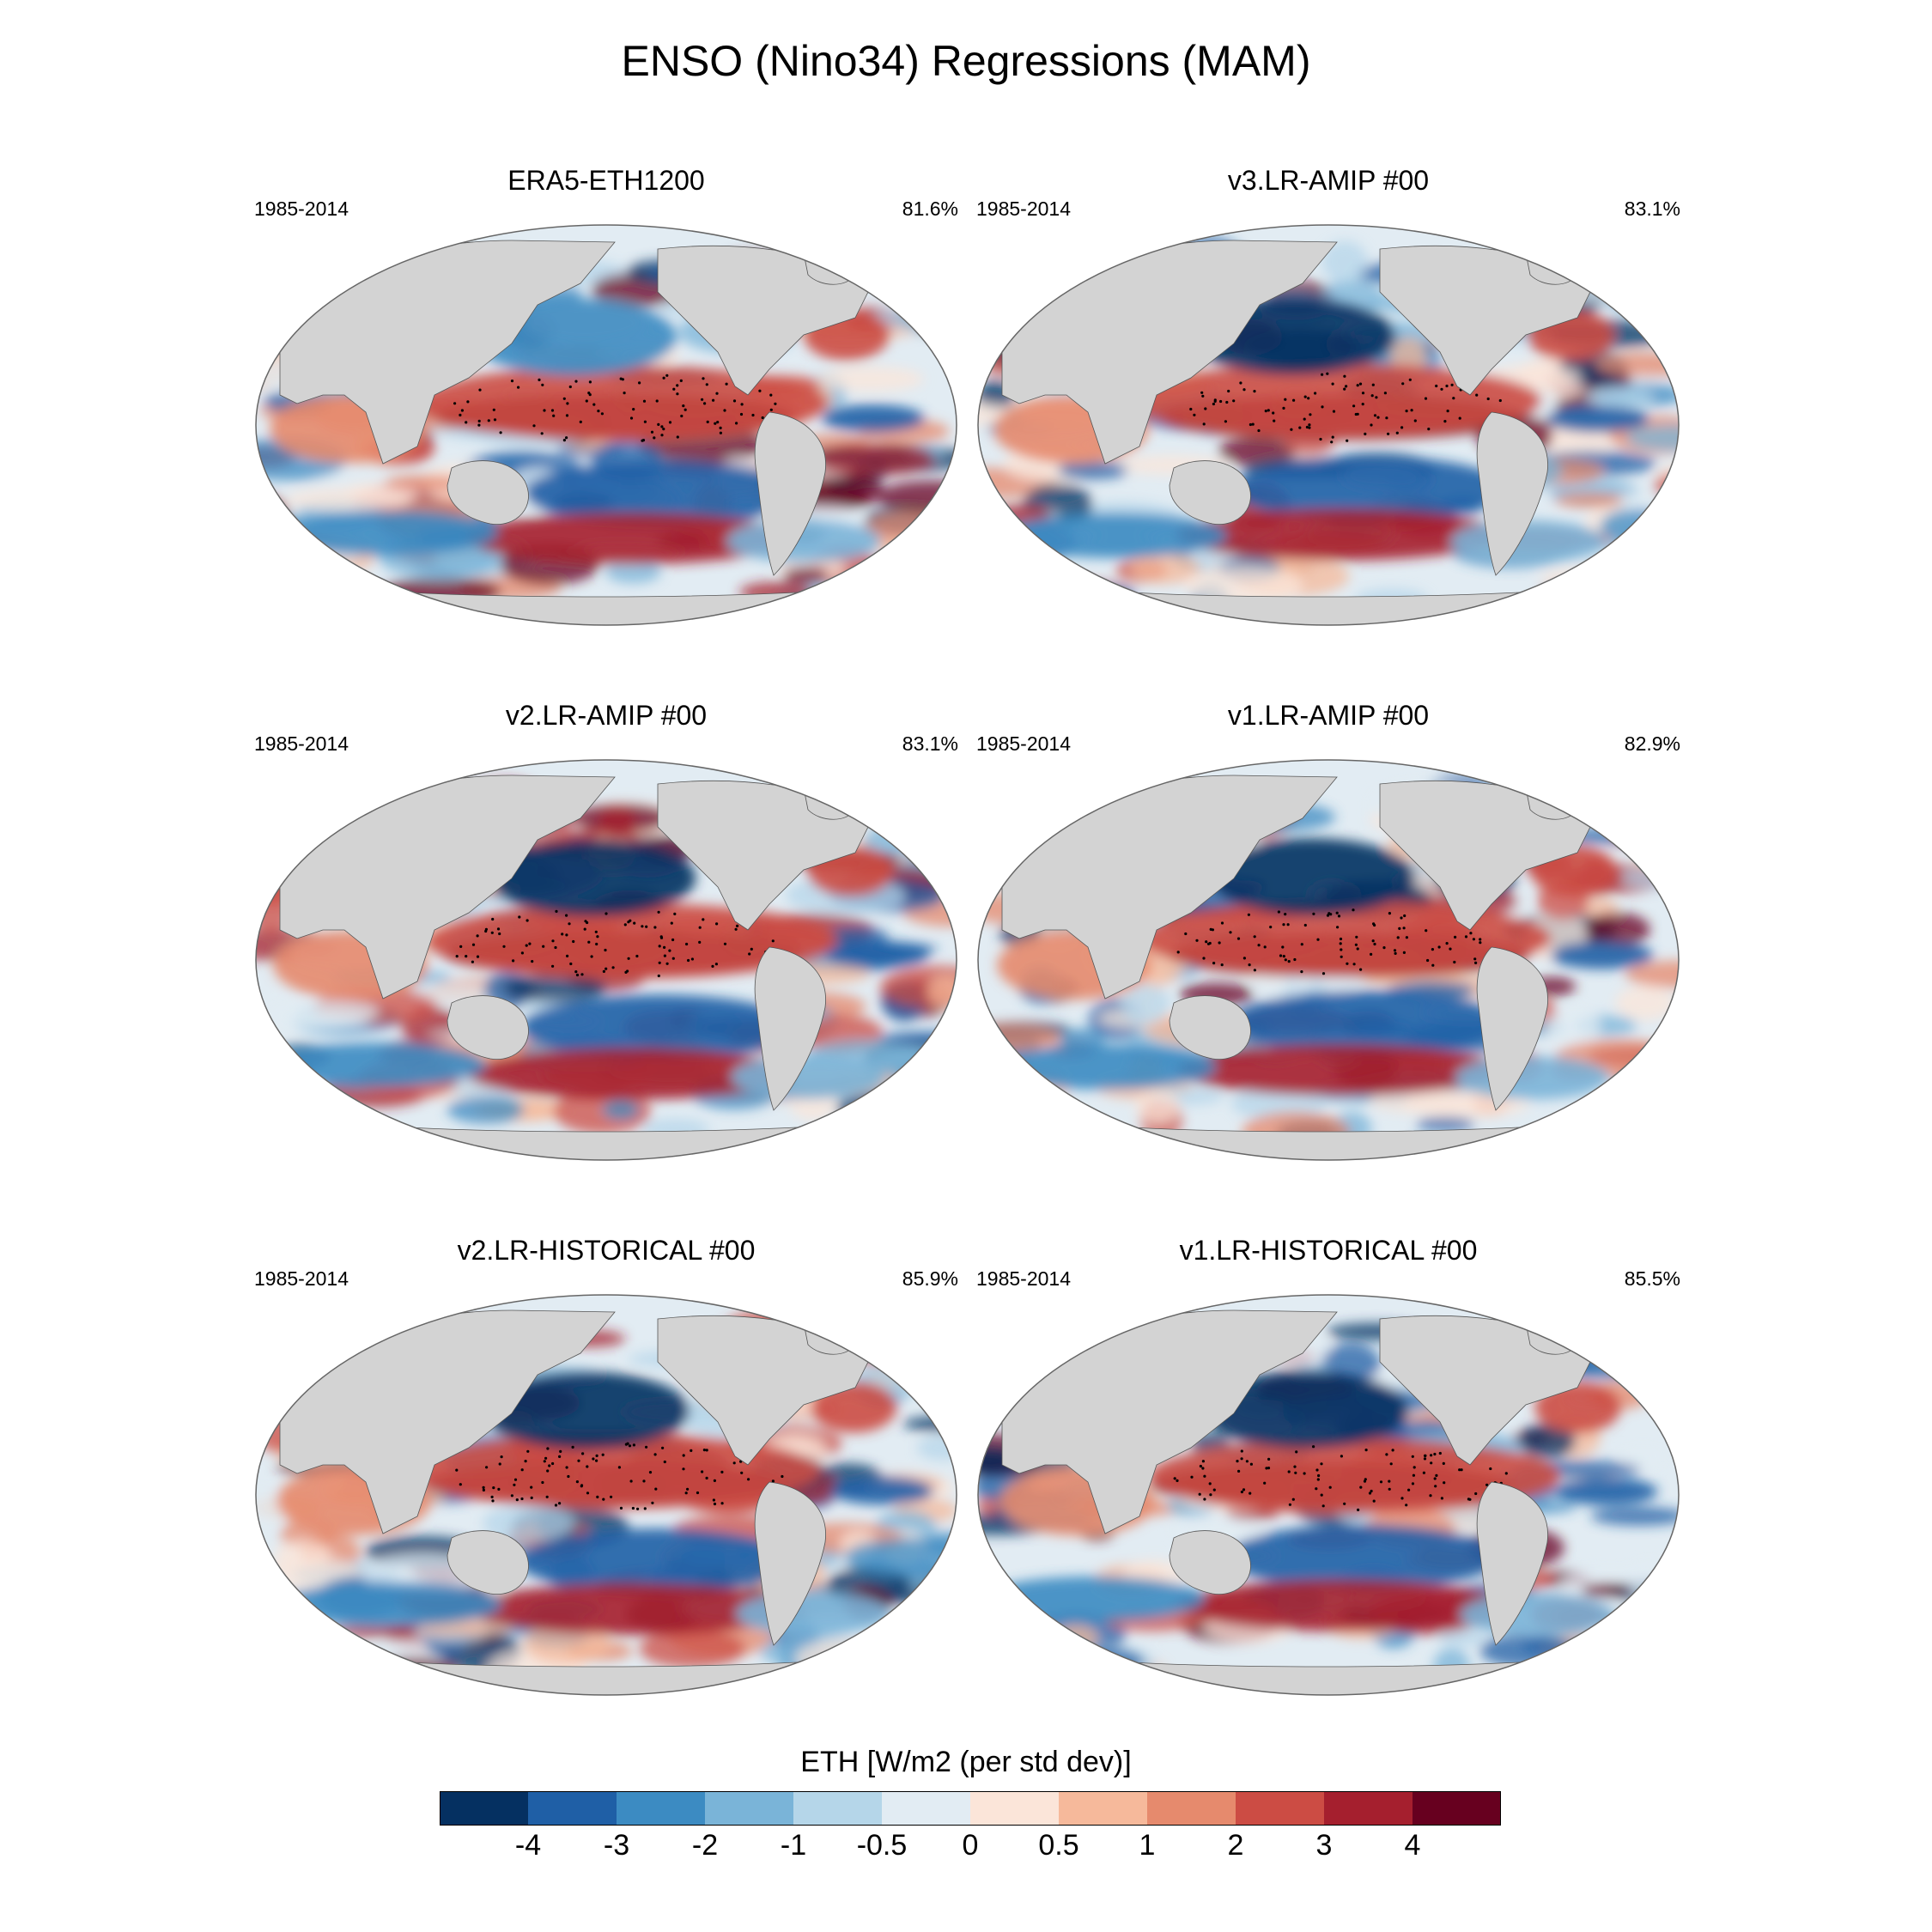 The height and width of the screenshot is (1932, 1932). I want to click on world-map, so click(1328, 960).